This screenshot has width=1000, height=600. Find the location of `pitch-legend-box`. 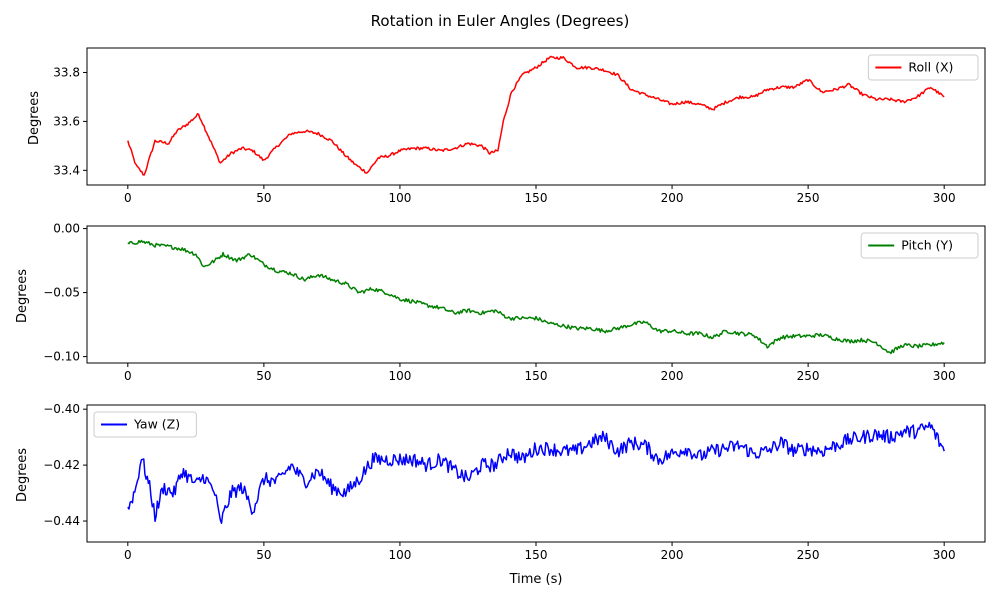

pitch-legend-box is located at coordinates (919, 245).